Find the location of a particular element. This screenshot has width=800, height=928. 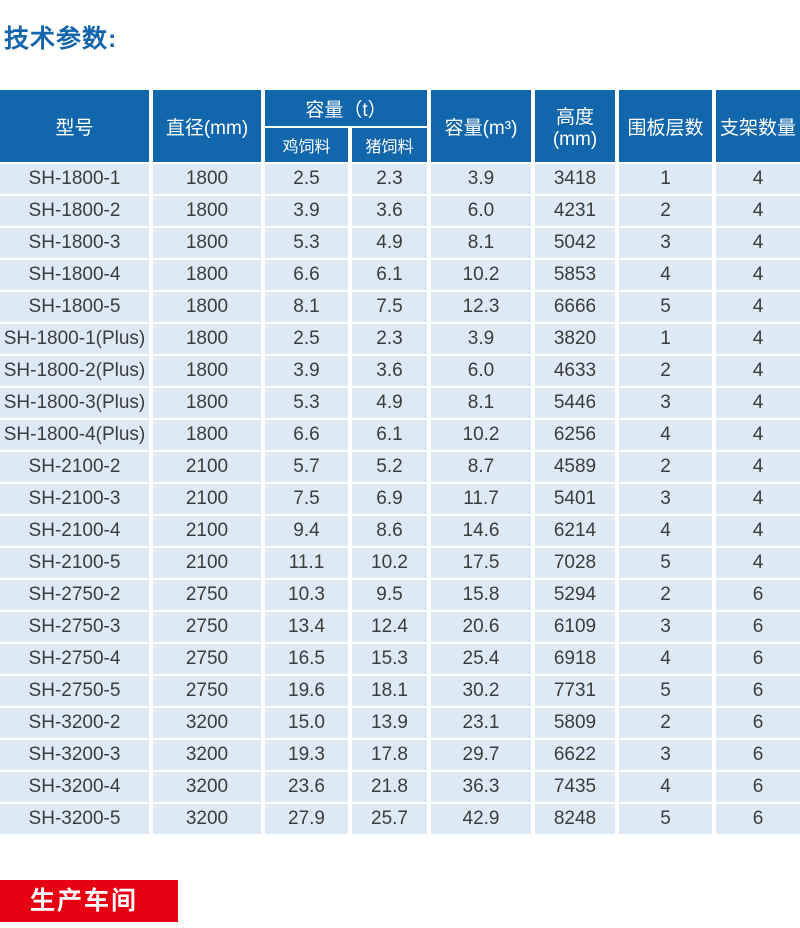

cell-capacity-m3: 29.7 is located at coordinates (481, 755).